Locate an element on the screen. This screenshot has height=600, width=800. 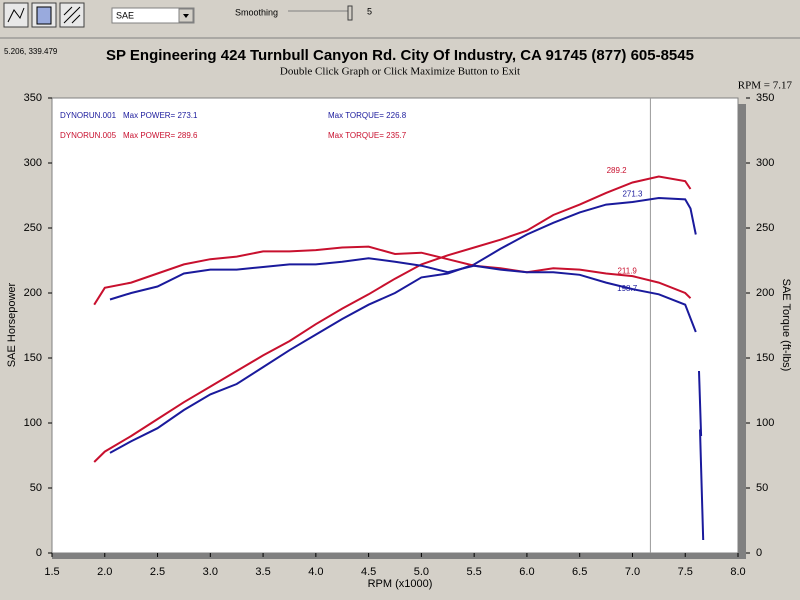
x-tick-label: 4.5 is located at coordinates (368, 572).